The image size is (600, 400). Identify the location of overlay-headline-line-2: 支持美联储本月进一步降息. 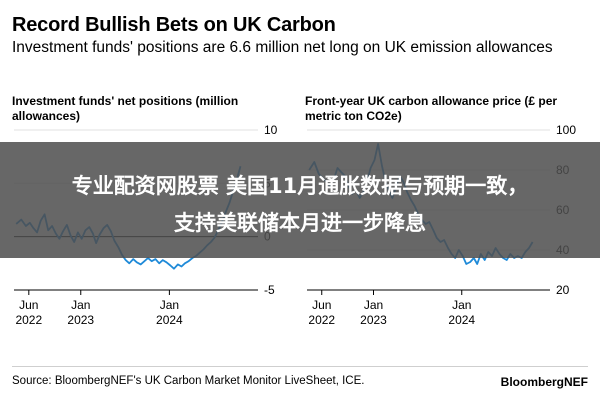
(300, 223).